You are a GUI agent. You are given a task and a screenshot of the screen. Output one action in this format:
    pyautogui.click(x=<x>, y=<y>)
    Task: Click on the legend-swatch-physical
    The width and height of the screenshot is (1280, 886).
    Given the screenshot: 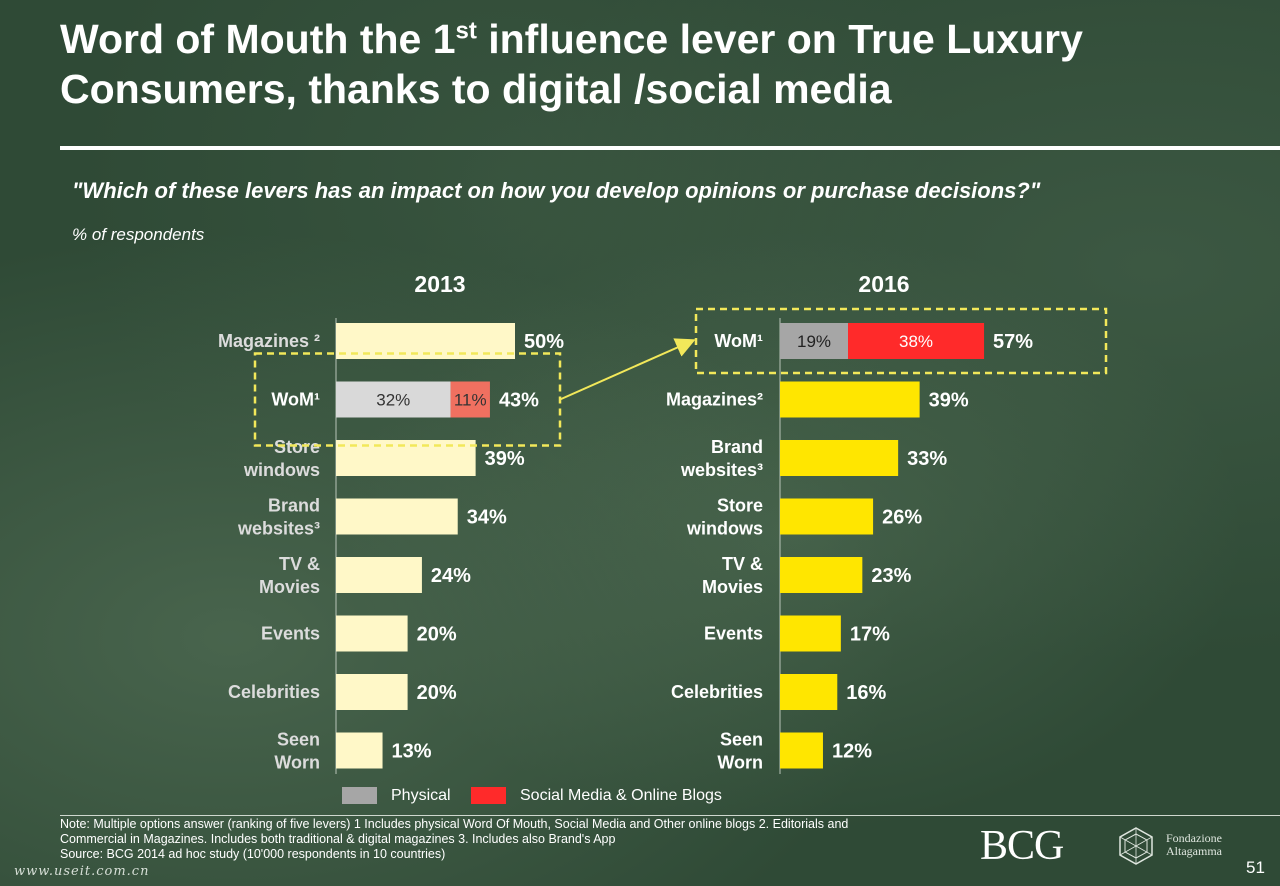 What is the action you would take?
    pyautogui.click(x=359, y=796)
    